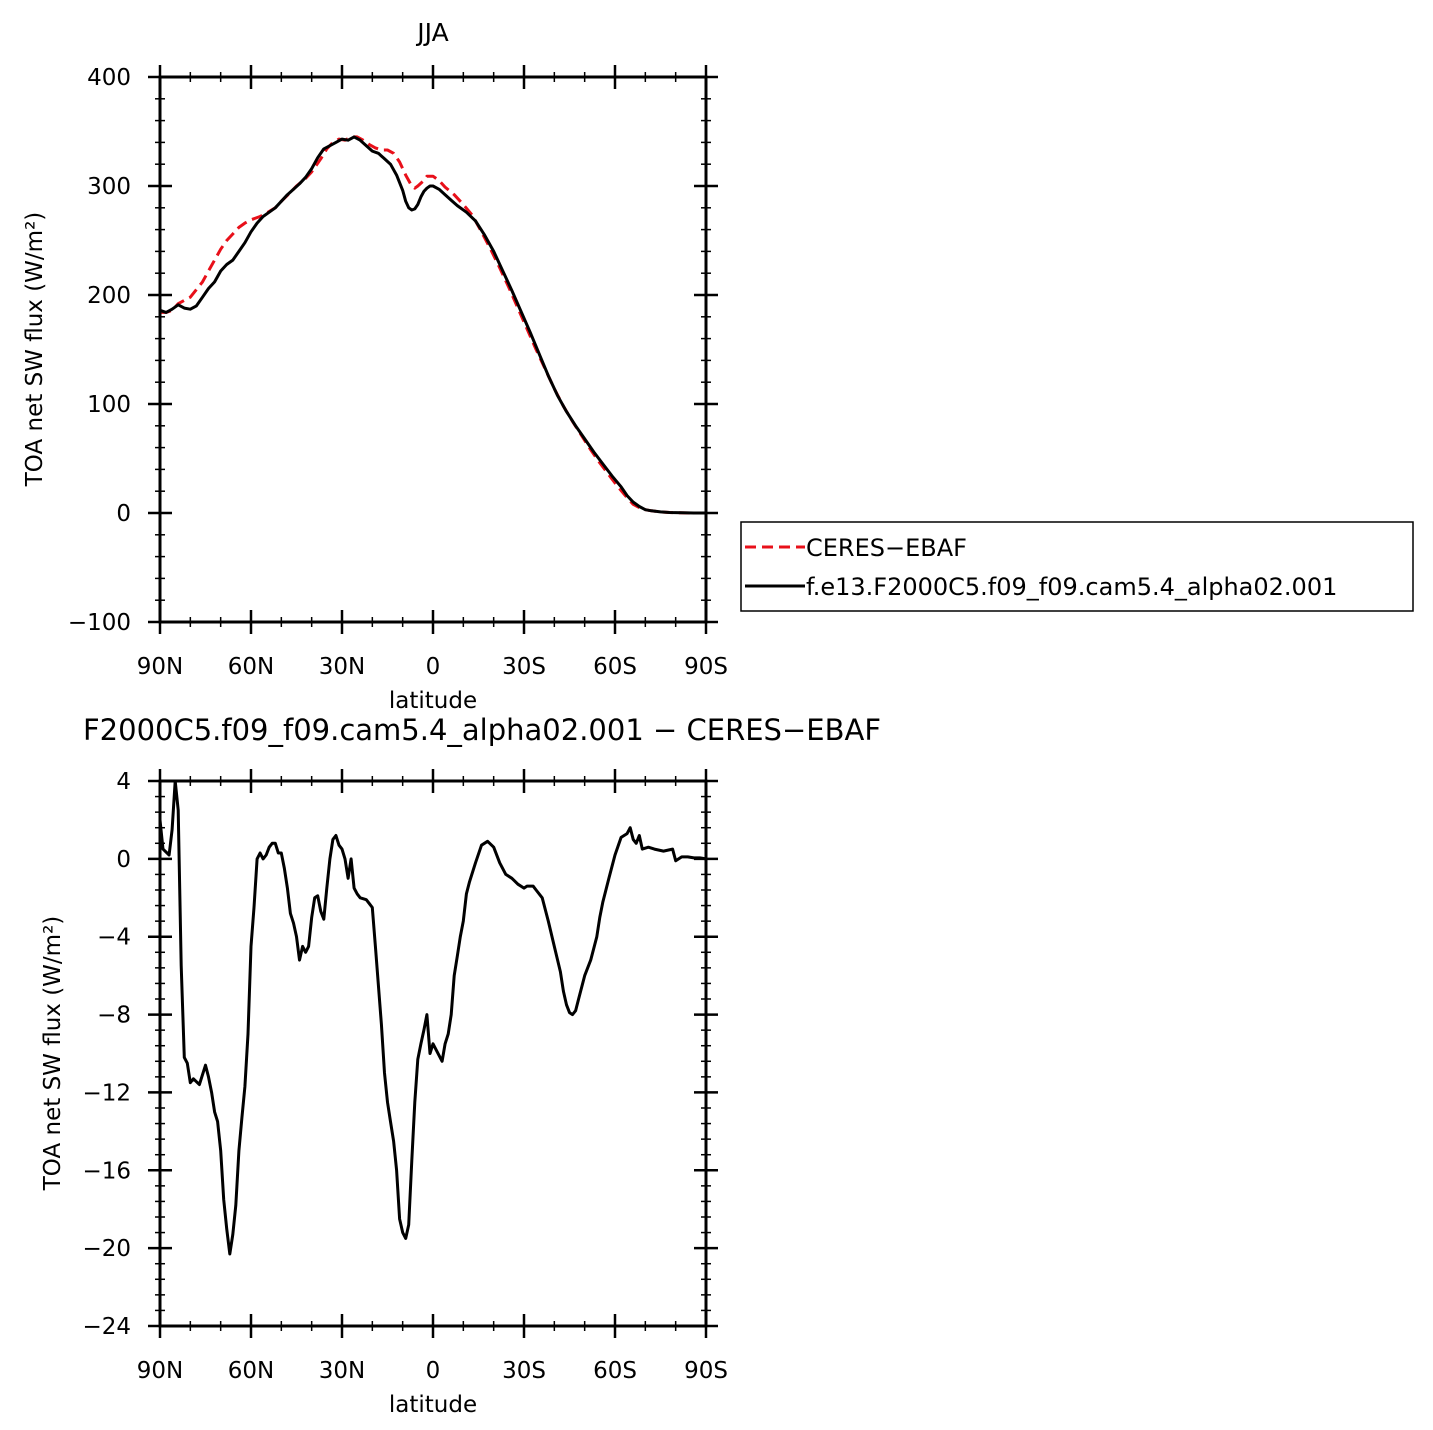  Describe the element at coordinates (106, 1327) in the screenshot. I see `bottom-y-tick-label: −24` at that location.